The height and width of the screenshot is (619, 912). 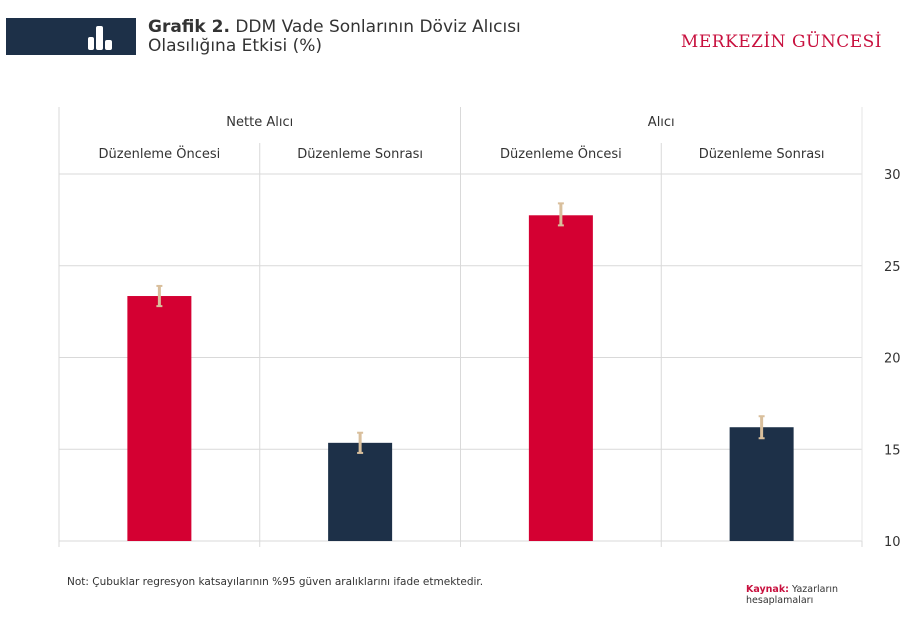 What do you see at coordinates (767, 589) in the screenshot?
I see `source-label: Kaynak:` at bounding box center [767, 589].